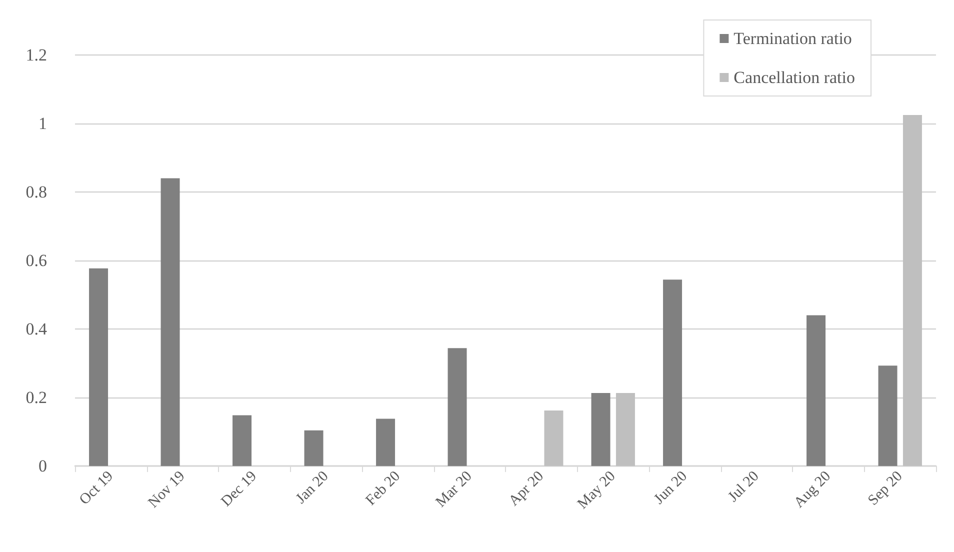  Describe the element at coordinates (596, 490) in the screenshot. I see `x-tick-label: May 20` at that location.